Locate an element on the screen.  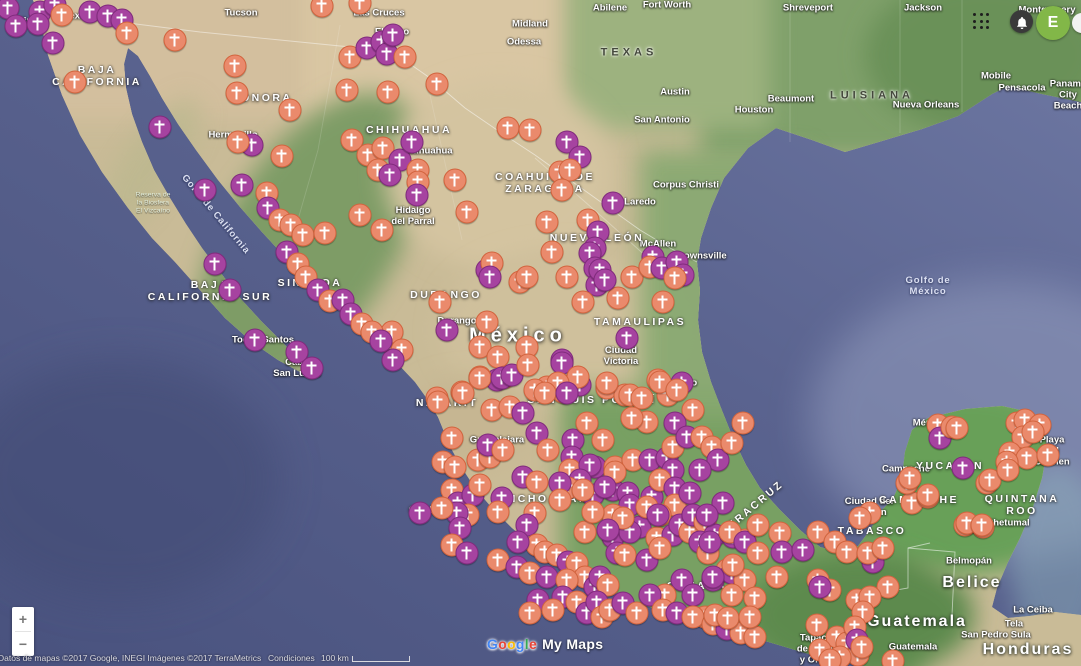
zoom-out-button: − is located at coordinates (23, 644).